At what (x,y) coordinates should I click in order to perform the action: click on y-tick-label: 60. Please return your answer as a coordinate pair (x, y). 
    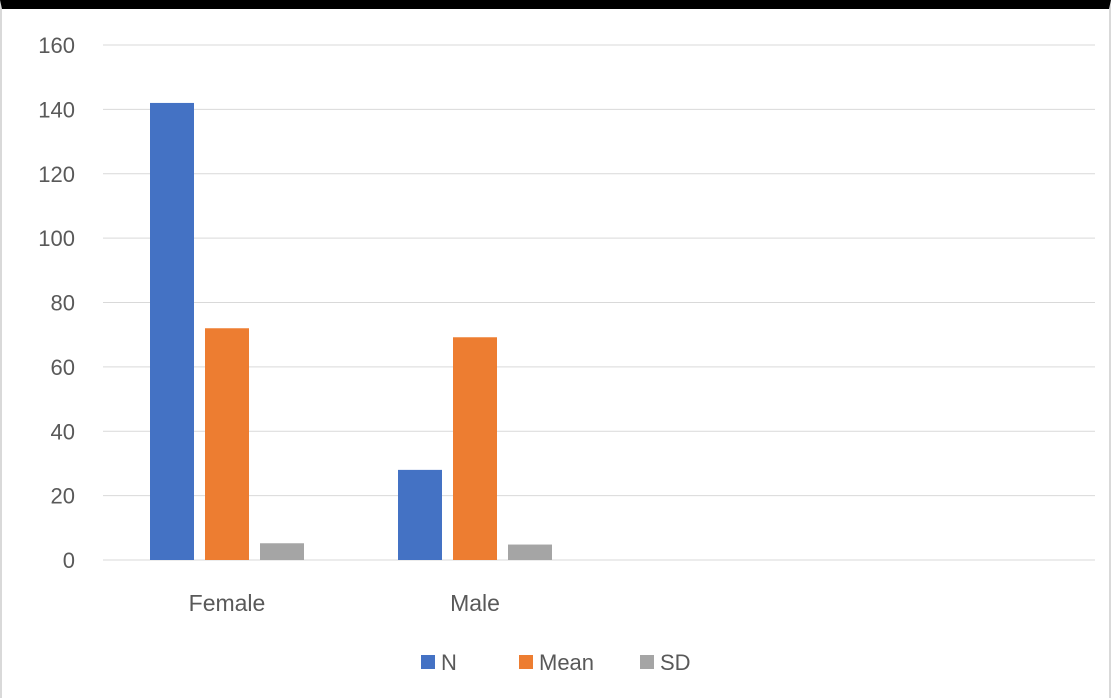
    Looking at the image, I should click on (63, 367).